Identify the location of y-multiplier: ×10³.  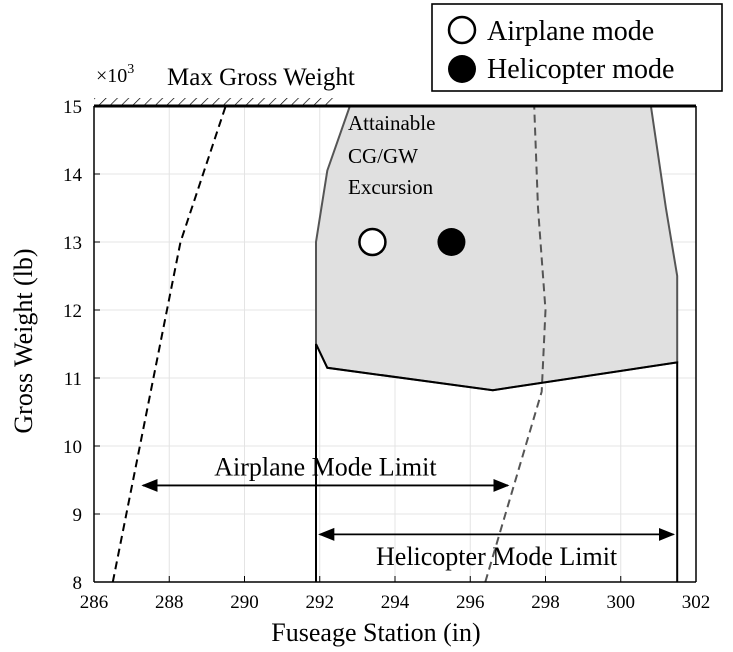
(115, 74).